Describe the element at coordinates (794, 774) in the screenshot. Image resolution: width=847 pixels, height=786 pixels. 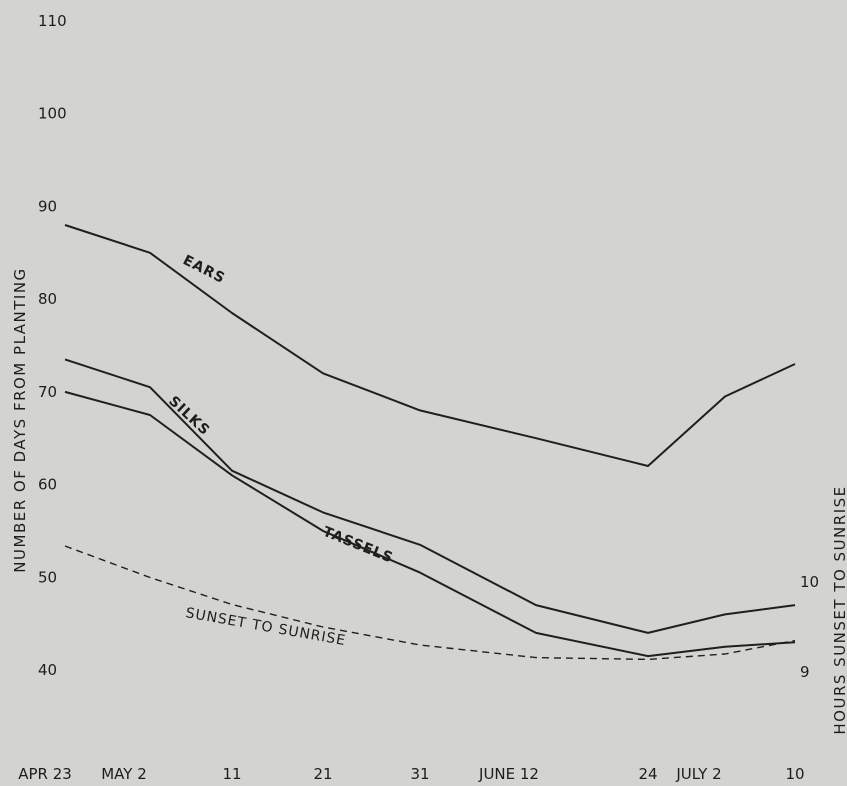
I see `x-tick-label: 10` at that location.